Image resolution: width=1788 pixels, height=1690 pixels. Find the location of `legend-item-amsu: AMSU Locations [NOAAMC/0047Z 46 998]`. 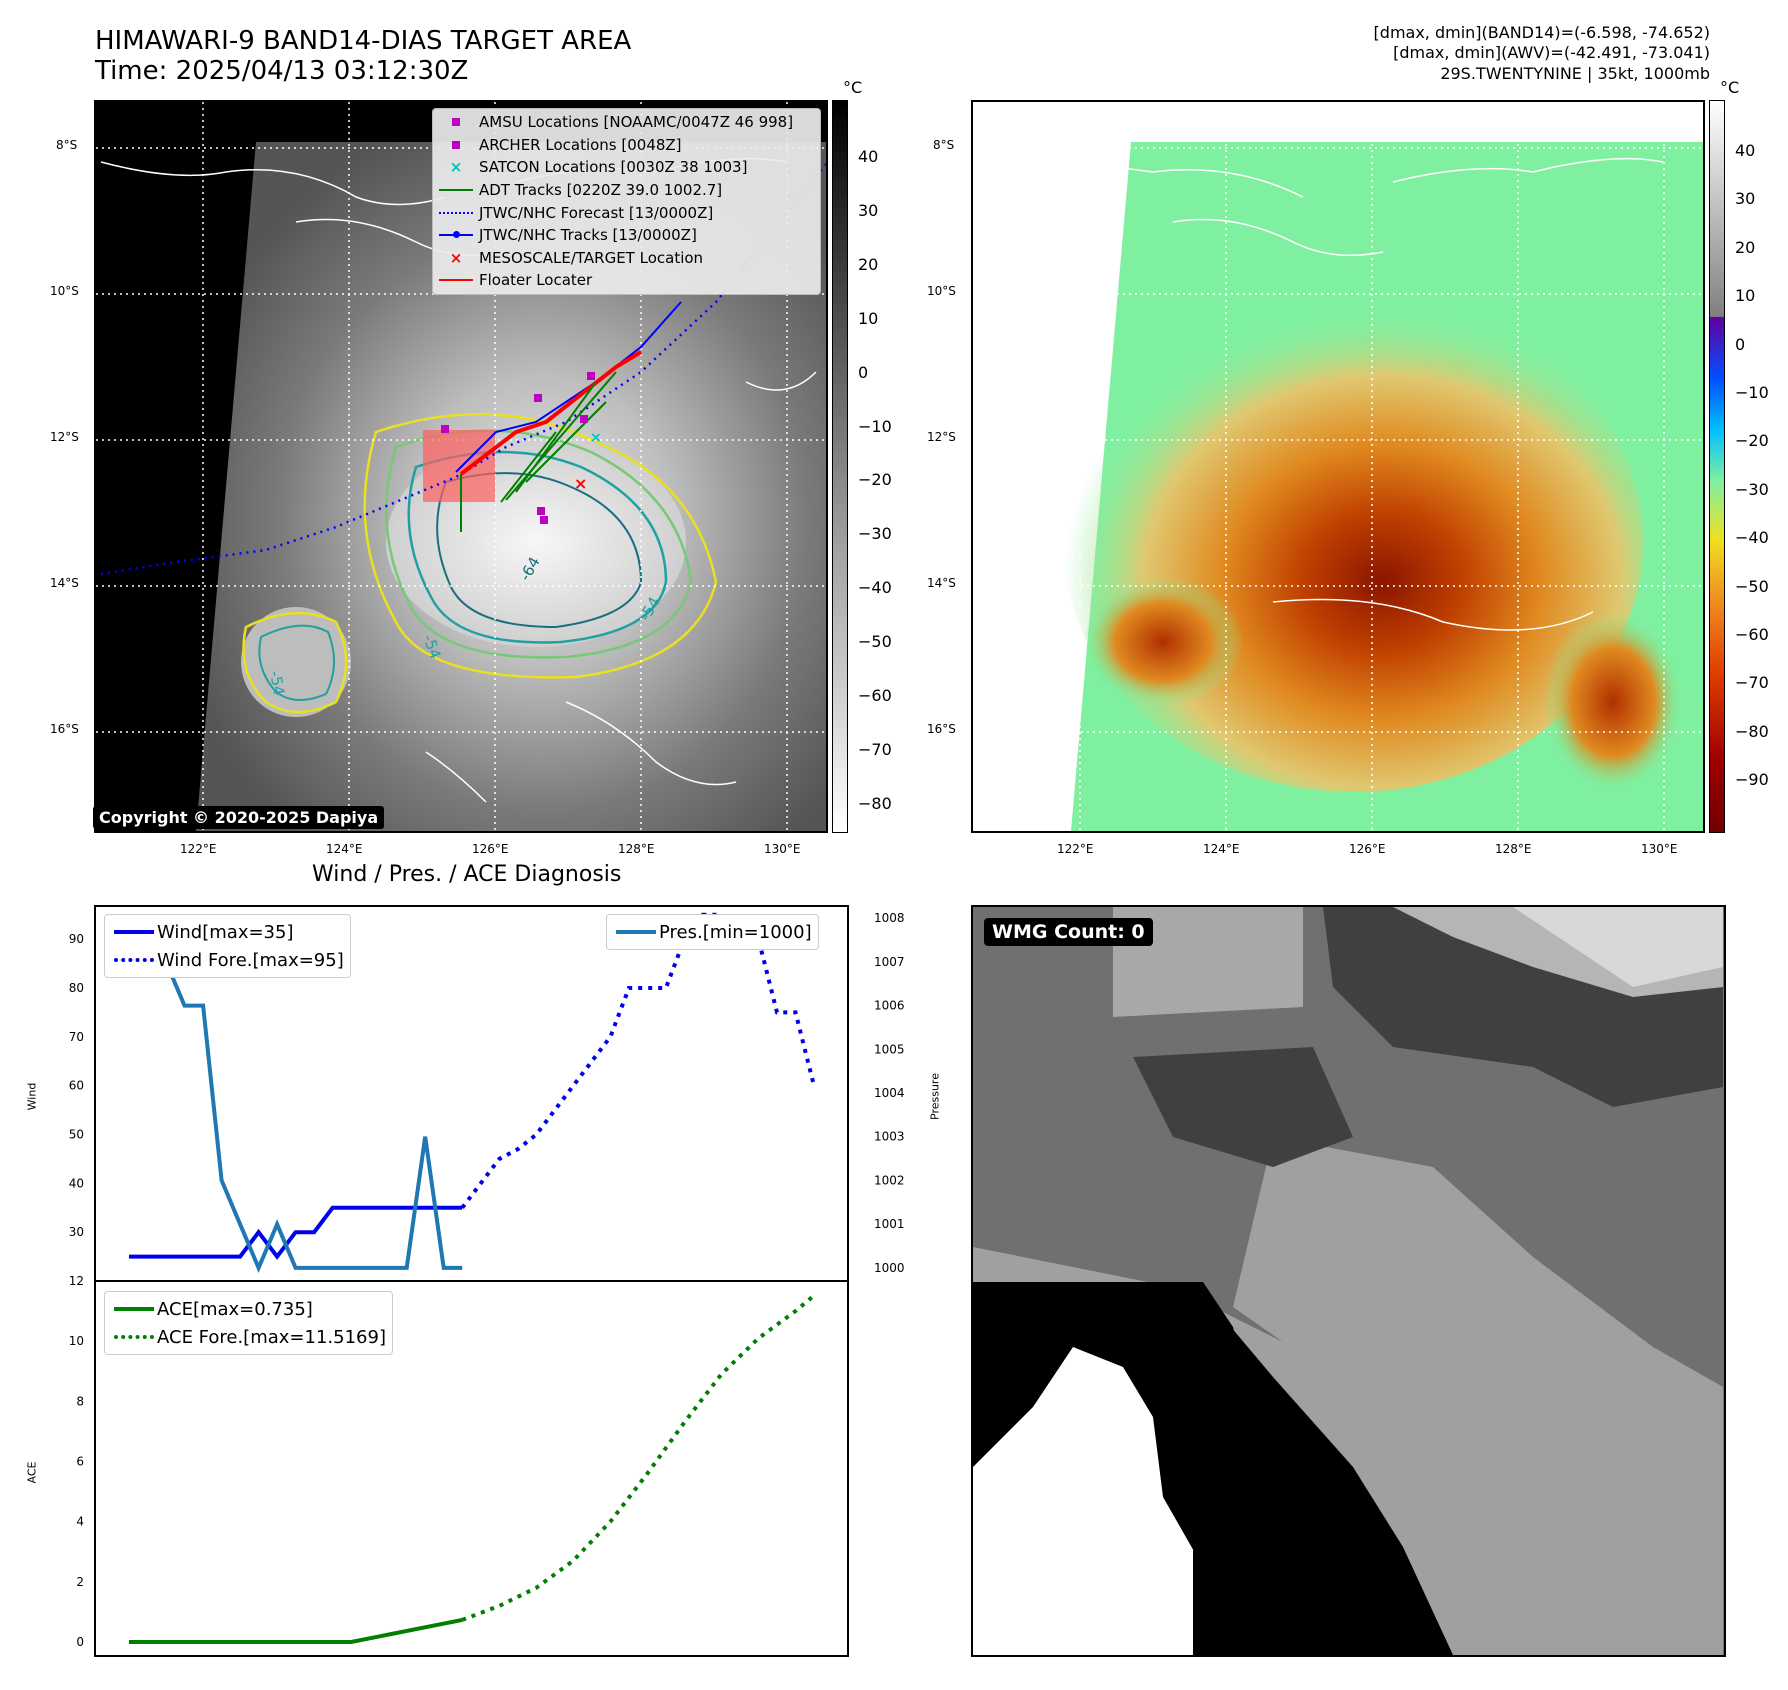

legend-item-amsu: AMSU Locations [NOAAMC/0047Z 46 998] is located at coordinates (626, 122).